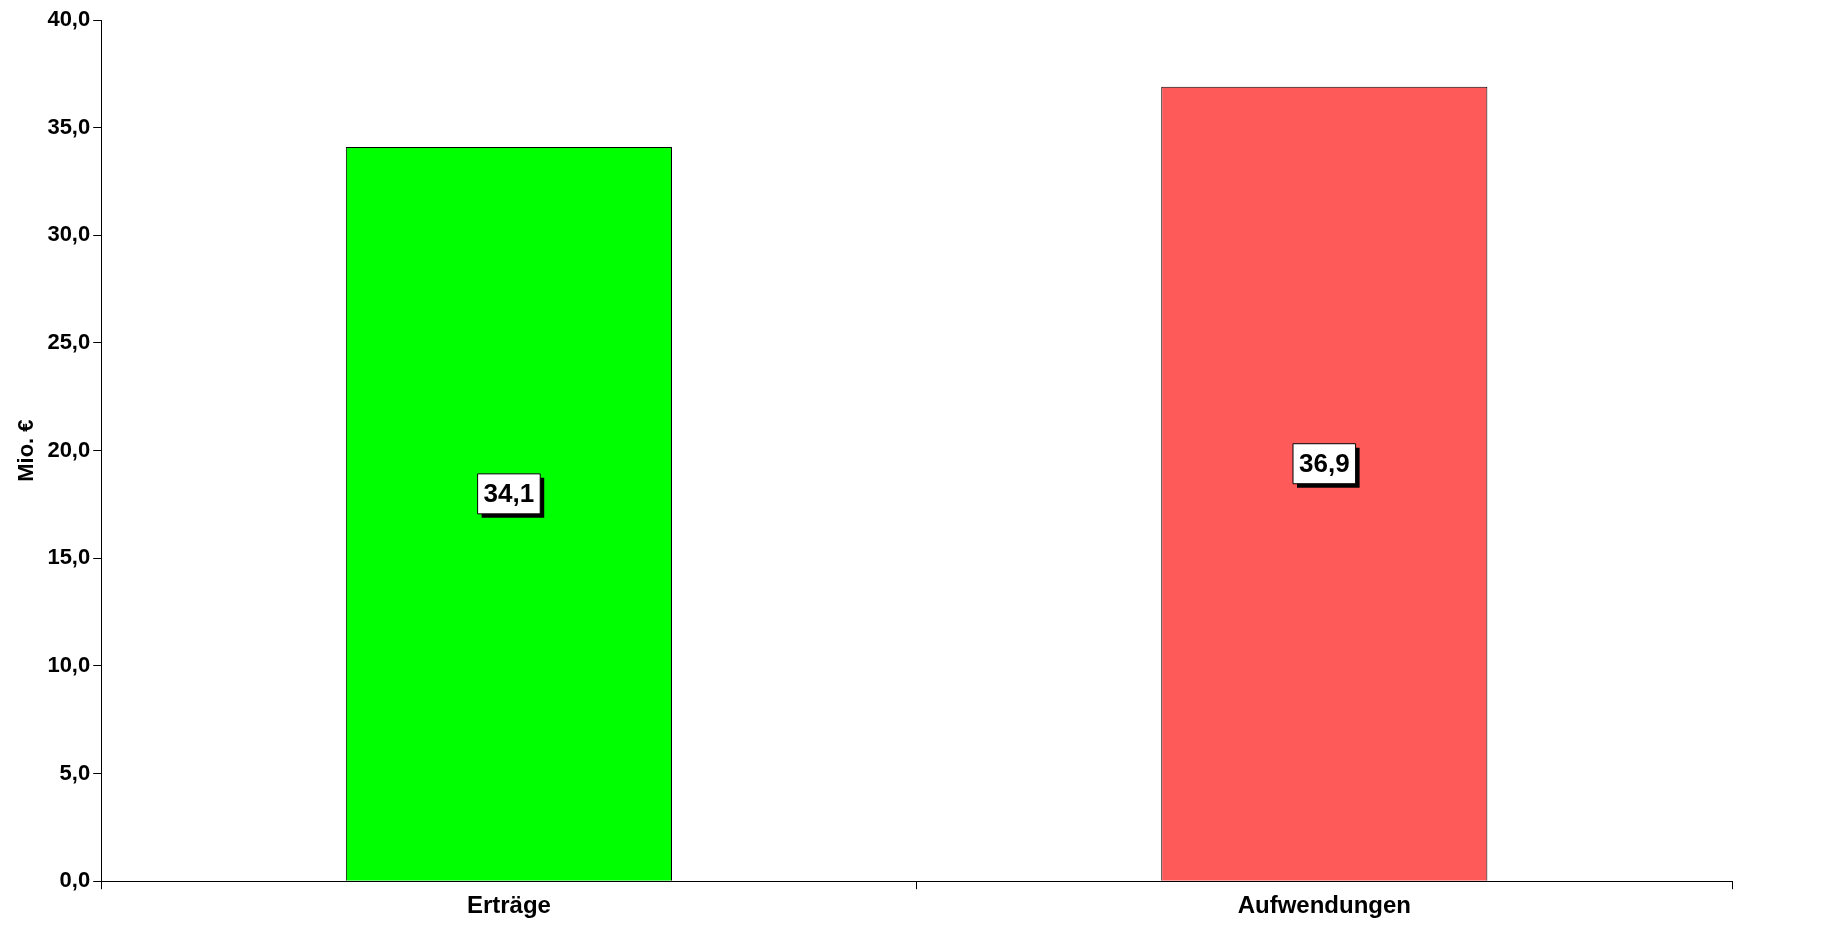 The height and width of the screenshot is (928, 1822). I want to click on y-tick-label: 35,0, so click(69, 126).